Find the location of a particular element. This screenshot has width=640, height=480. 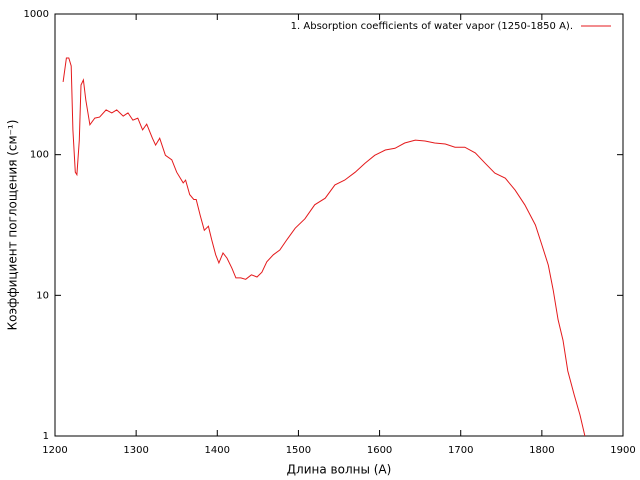

y-axis-label: Коэффициент поглощения (см⁻¹) is located at coordinates (13, 225).